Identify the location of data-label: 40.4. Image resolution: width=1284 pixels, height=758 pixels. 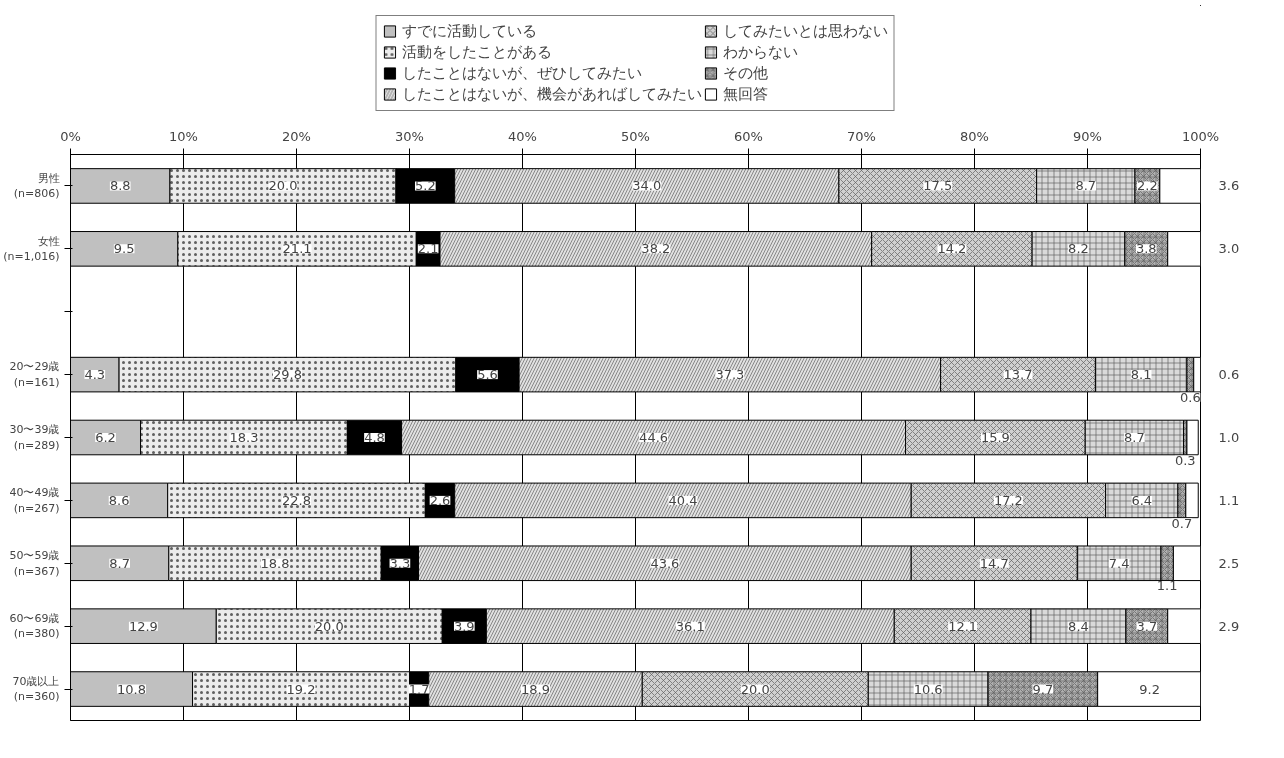
(683, 500).